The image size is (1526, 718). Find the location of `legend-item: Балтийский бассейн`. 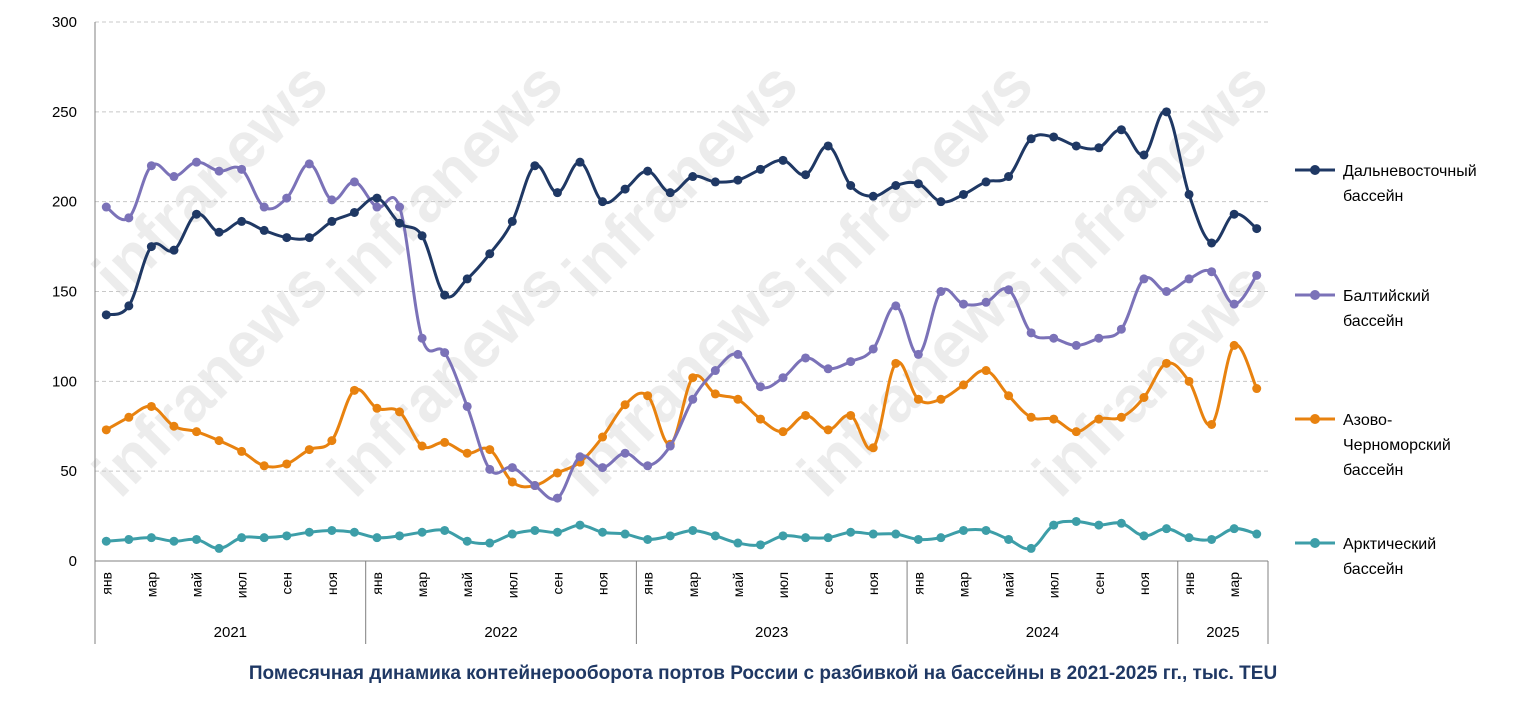

legend-item: Балтийский бассейн is located at coordinates (1362, 309).